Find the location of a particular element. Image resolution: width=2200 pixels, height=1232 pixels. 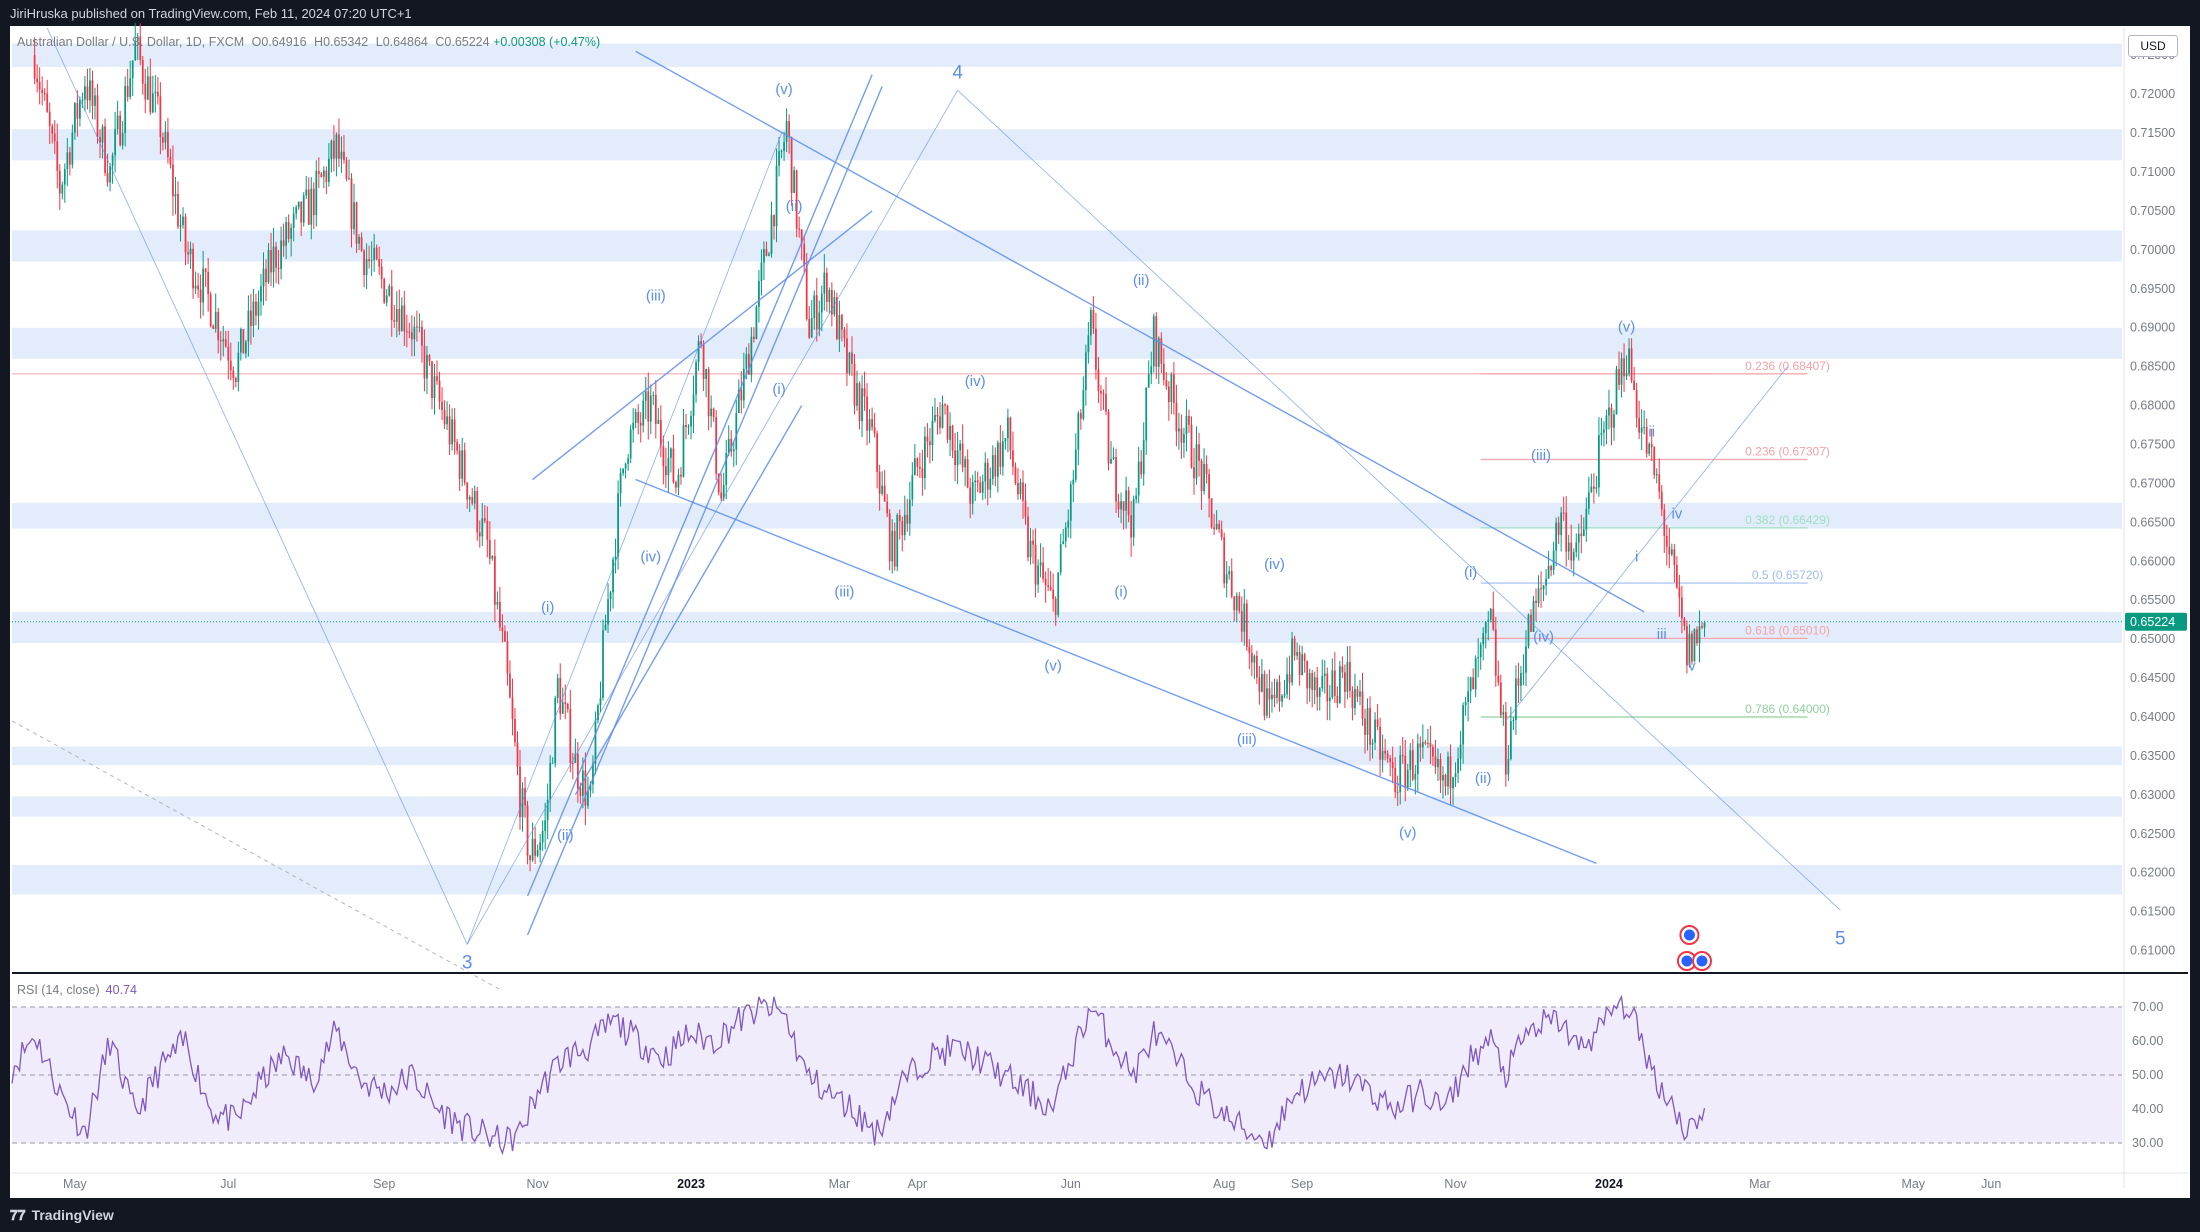

economic-events is located at coordinates (1694, 948).